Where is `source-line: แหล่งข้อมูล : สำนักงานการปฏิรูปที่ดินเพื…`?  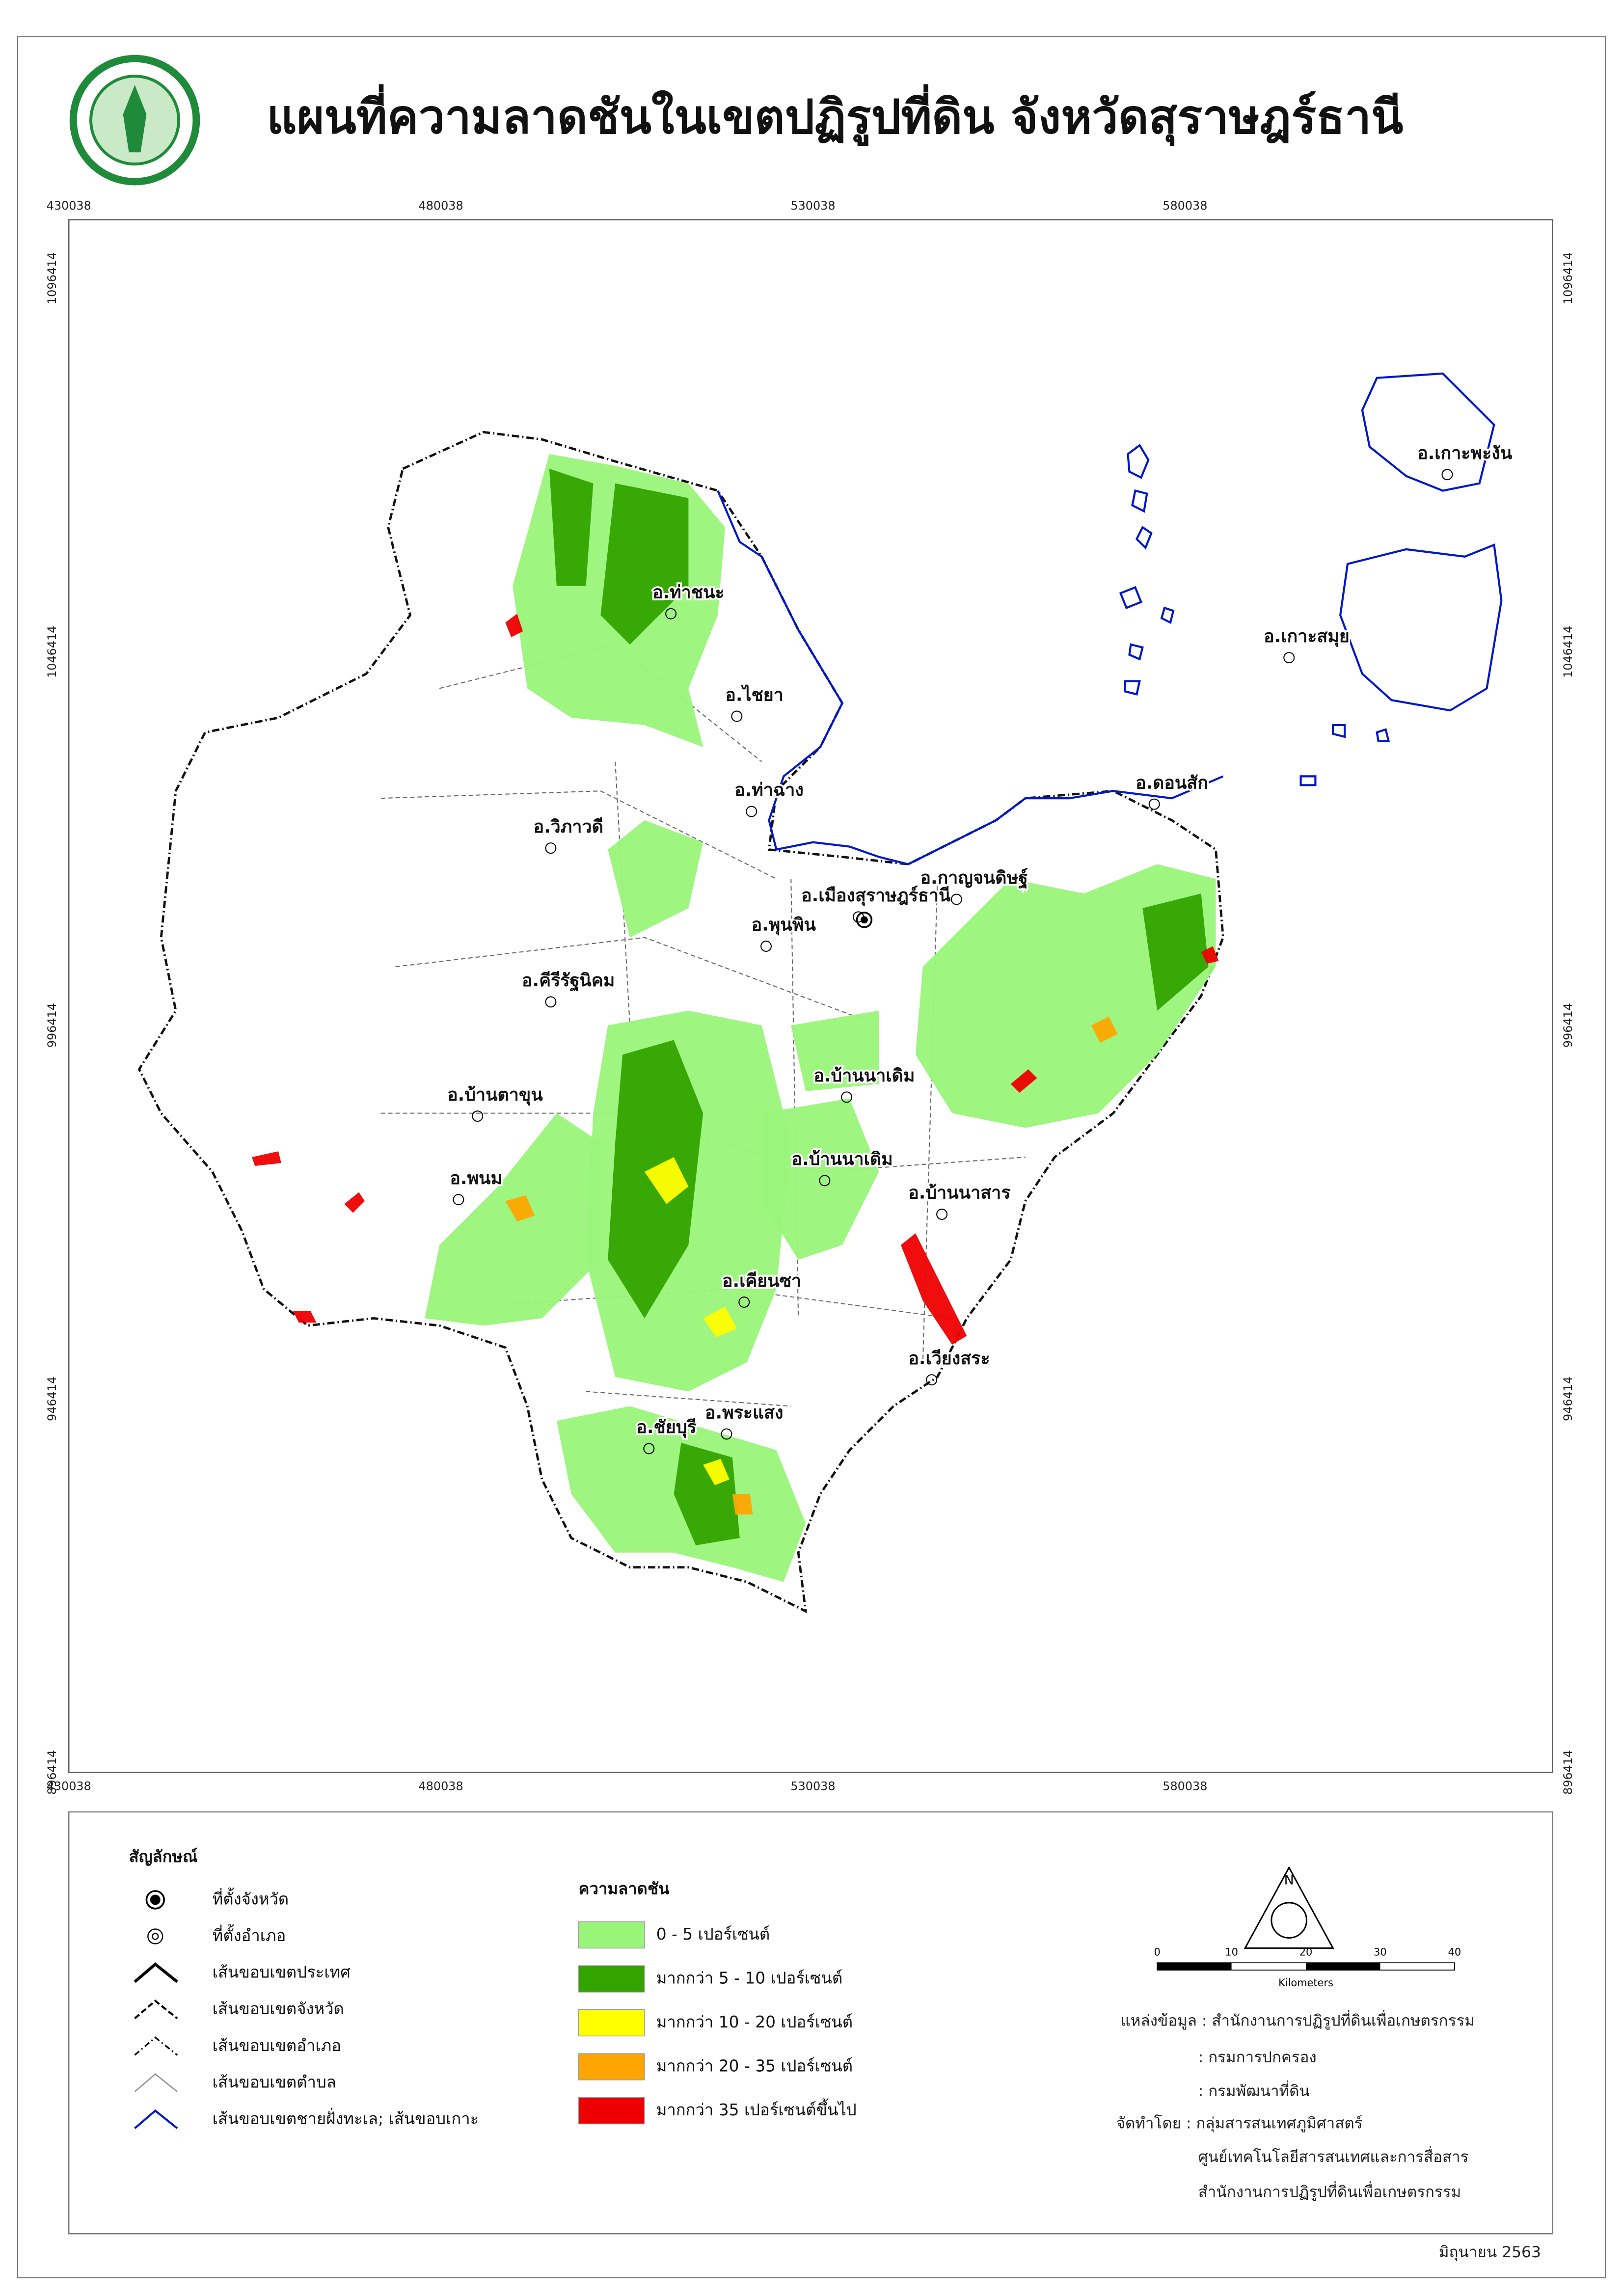 source-line: แหล่งข้อมูล : สำนักงานการปฏิรูปที่ดินเพื… is located at coordinates (1298, 2020).